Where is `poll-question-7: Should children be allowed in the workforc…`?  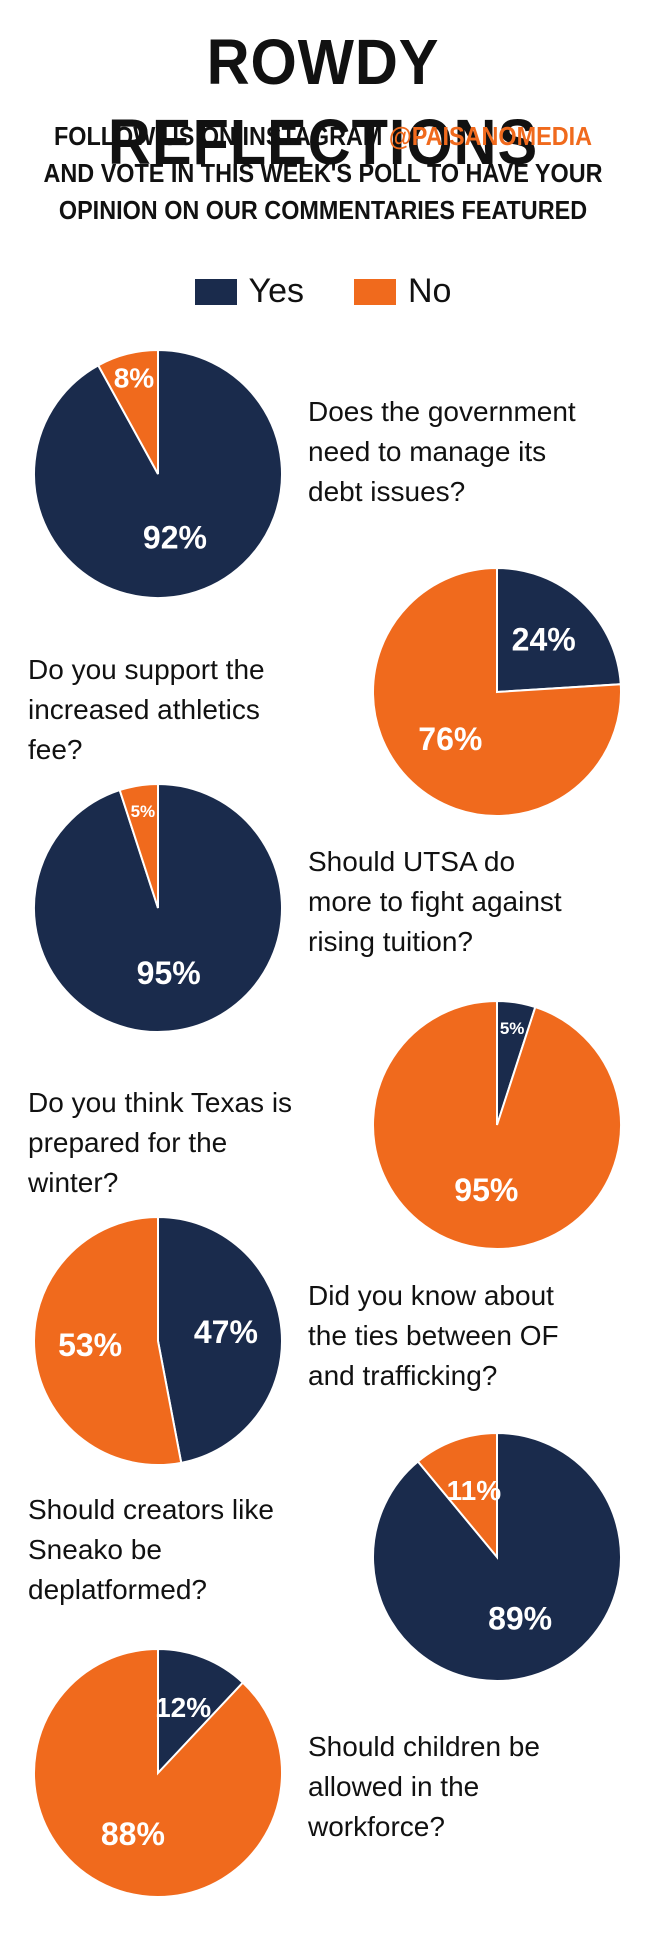 poll-question-7: Should children be allowed in the workforc… is located at coordinates (453, 1787).